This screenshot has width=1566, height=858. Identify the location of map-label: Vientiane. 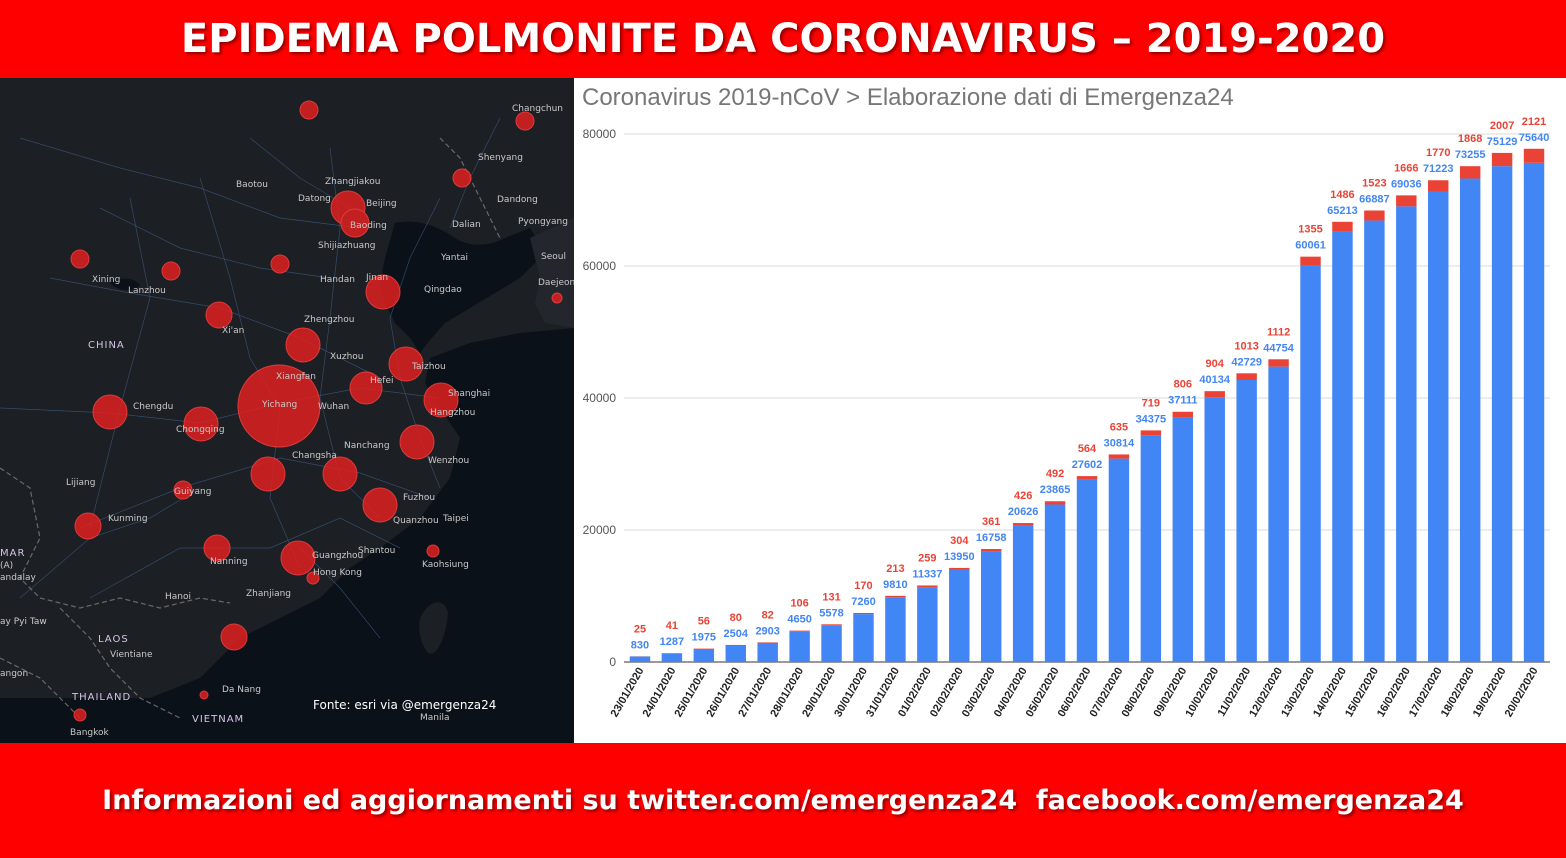
(131, 655).